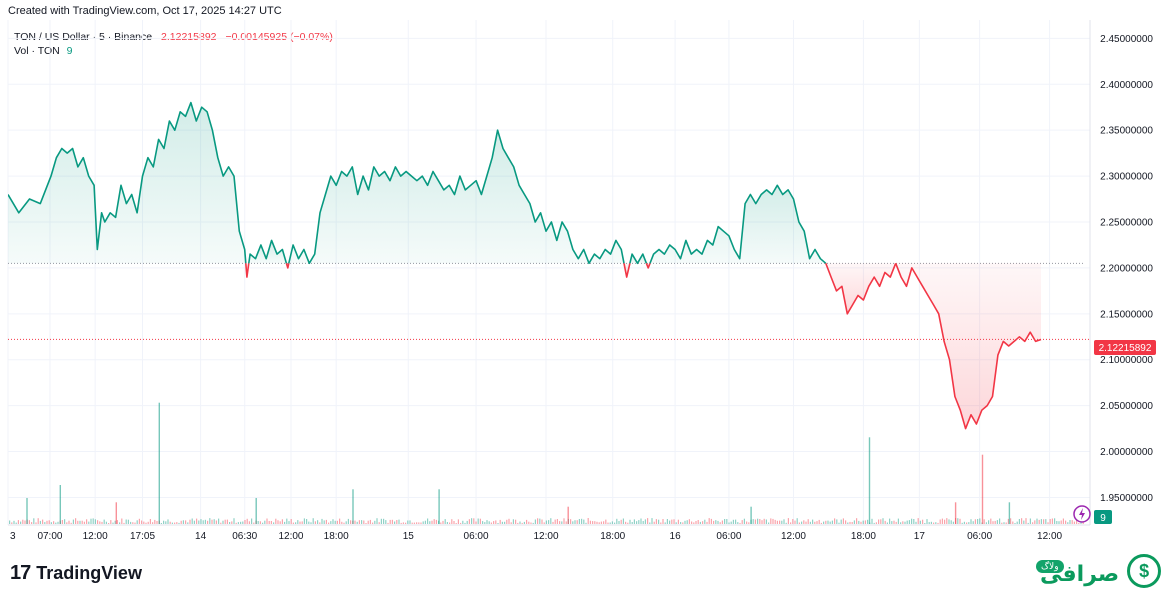 This screenshot has height=597, width=1172. Describe the element at coordinates (439, 506) in the screenshot. I see `volume-spike` at that location.